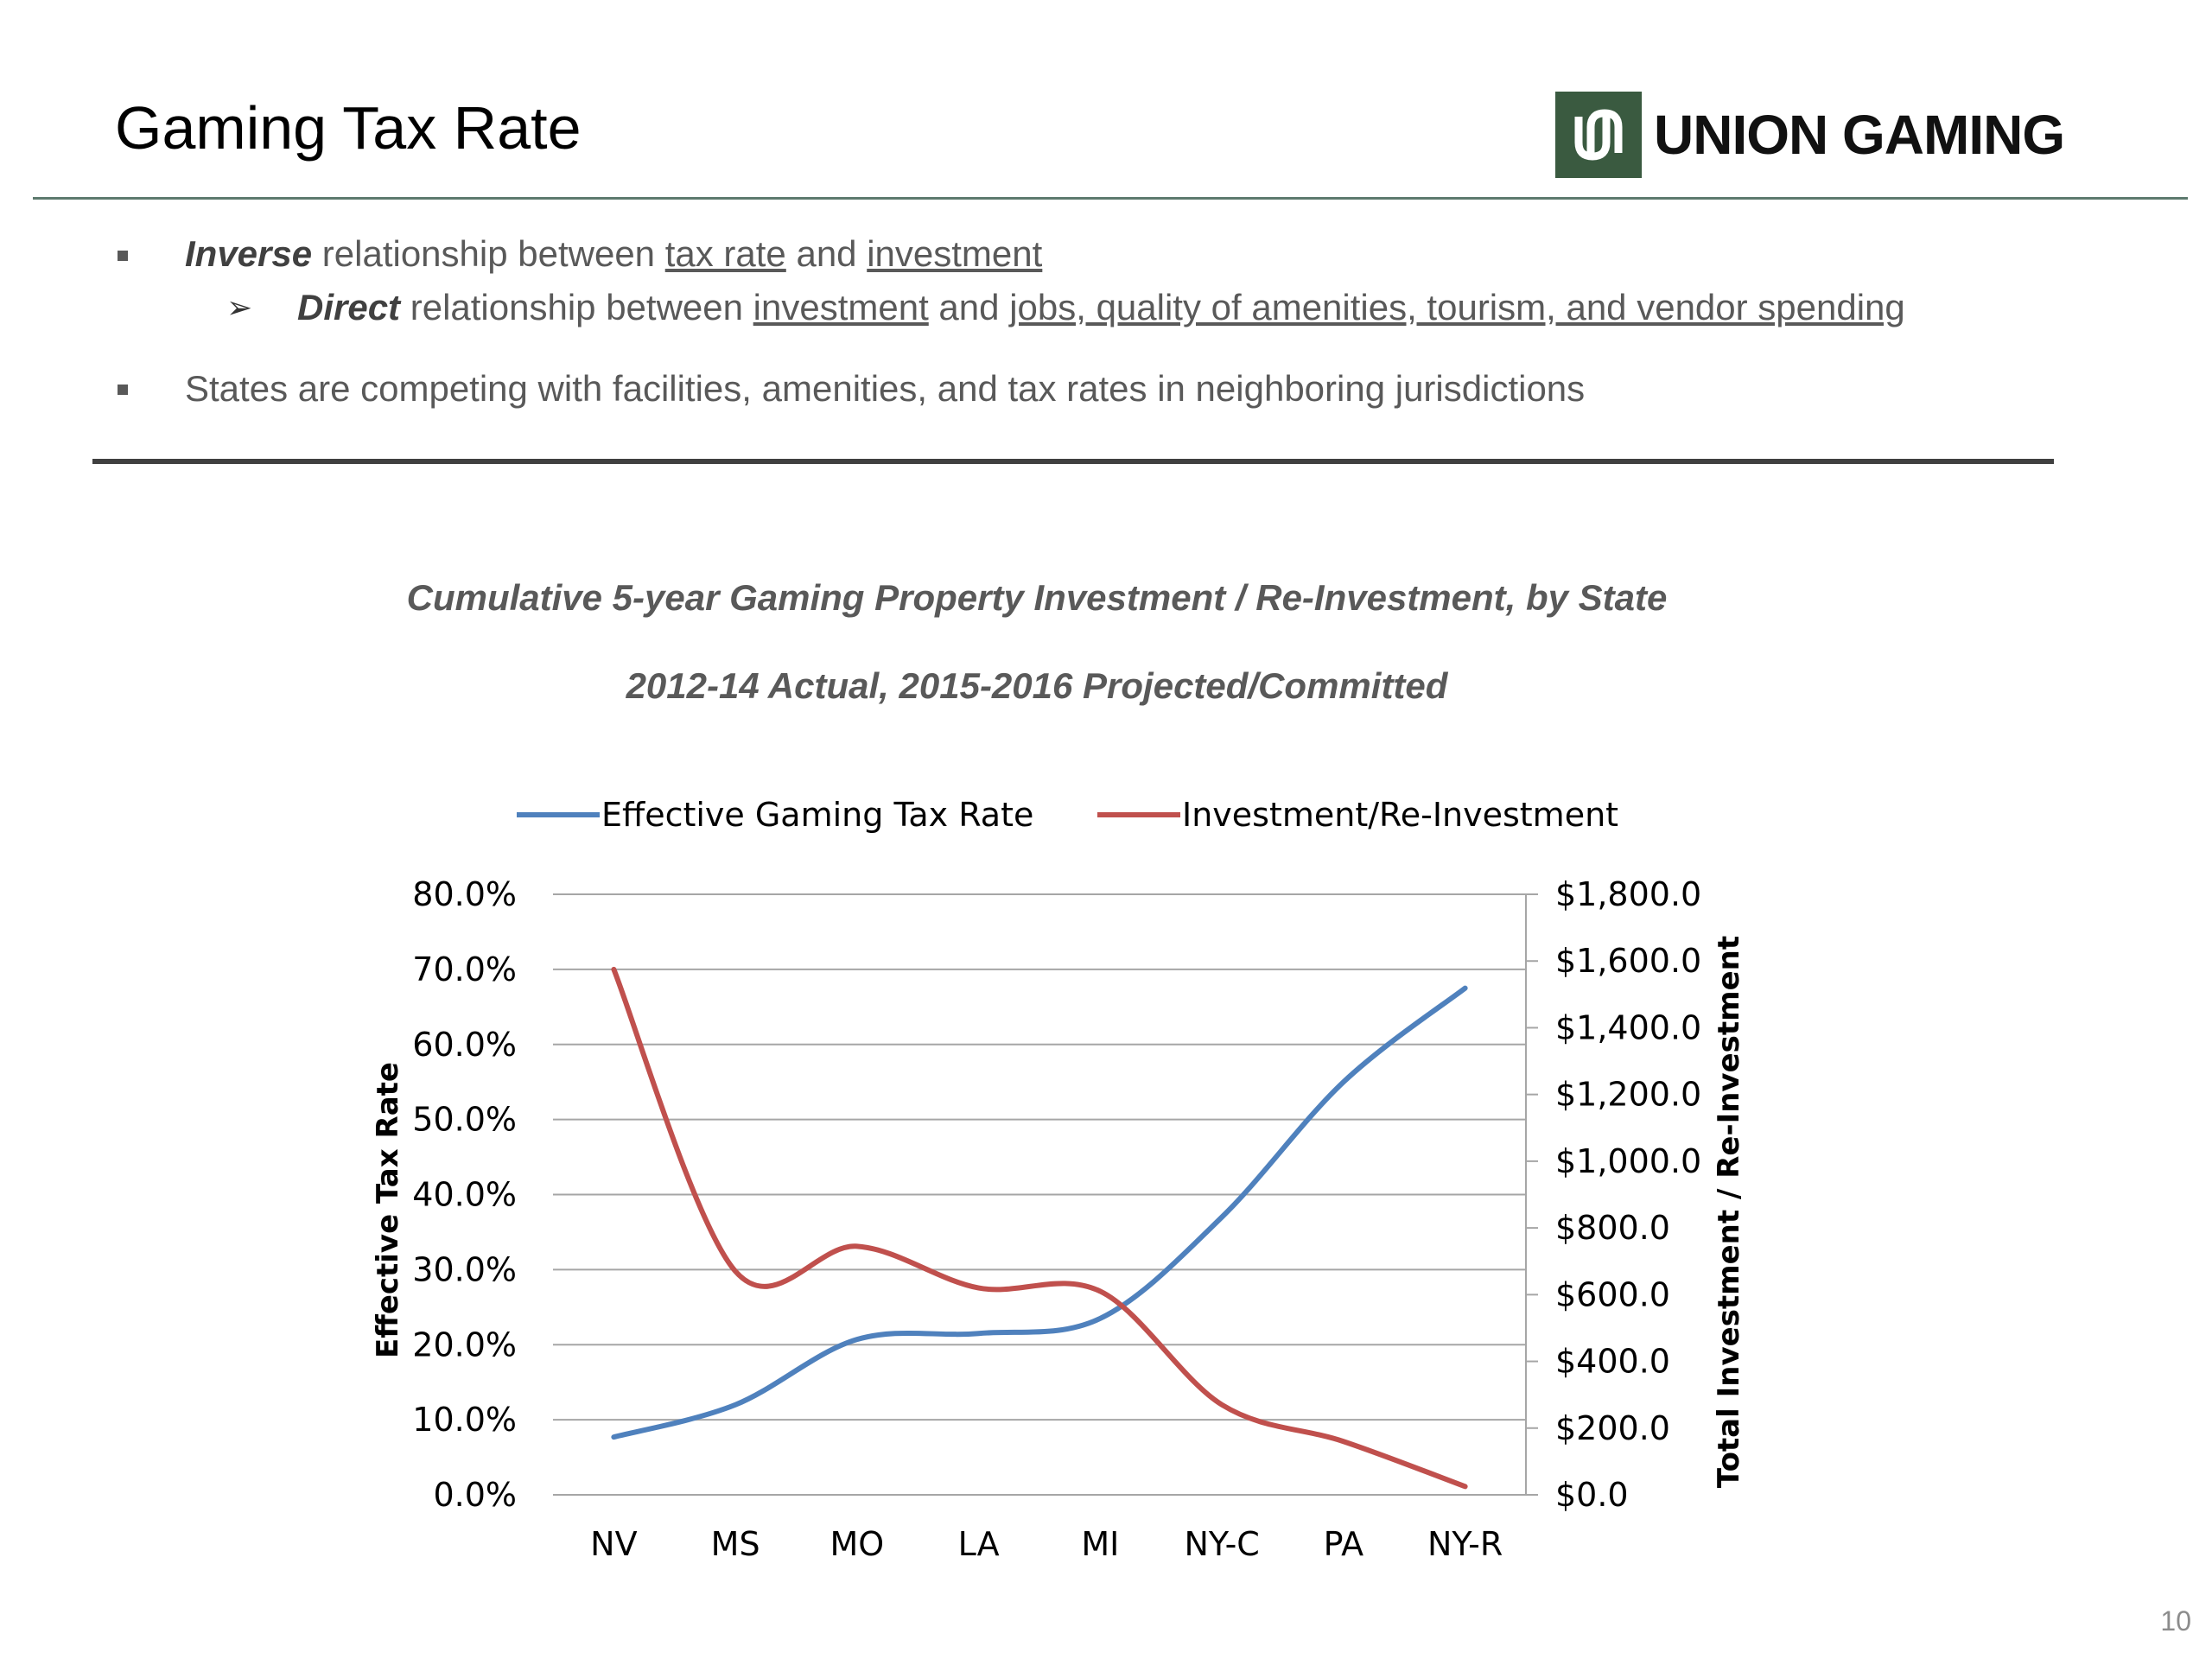 This screenshot has width=2212, height=1659. Describe the element at coordinates (464, 1195) in the screenshot. I see `y-tick-label: 40.0%` at that location.